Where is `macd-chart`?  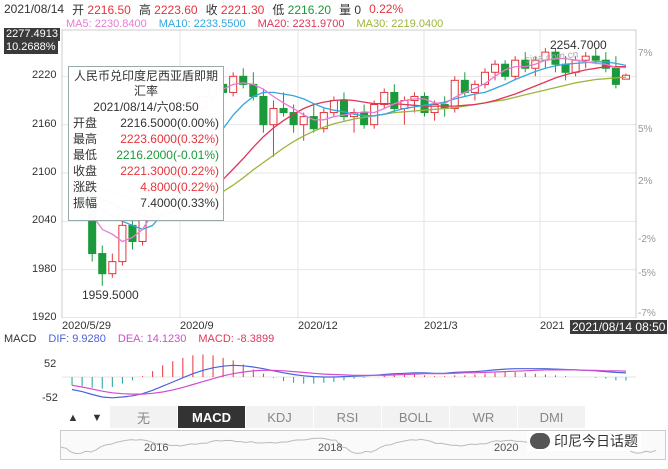
macd-chart is located at coordinates (334, 377).